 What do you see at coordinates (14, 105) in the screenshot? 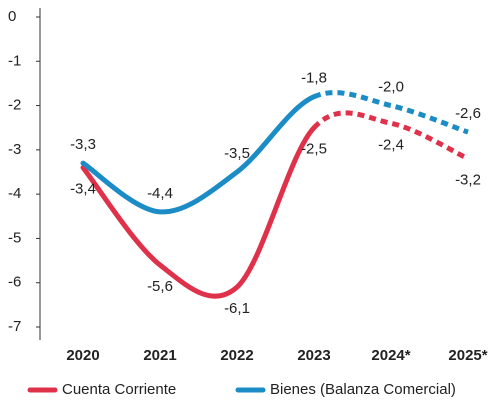
I see `y-tick-label: -2` at bounding box center [14, 105].